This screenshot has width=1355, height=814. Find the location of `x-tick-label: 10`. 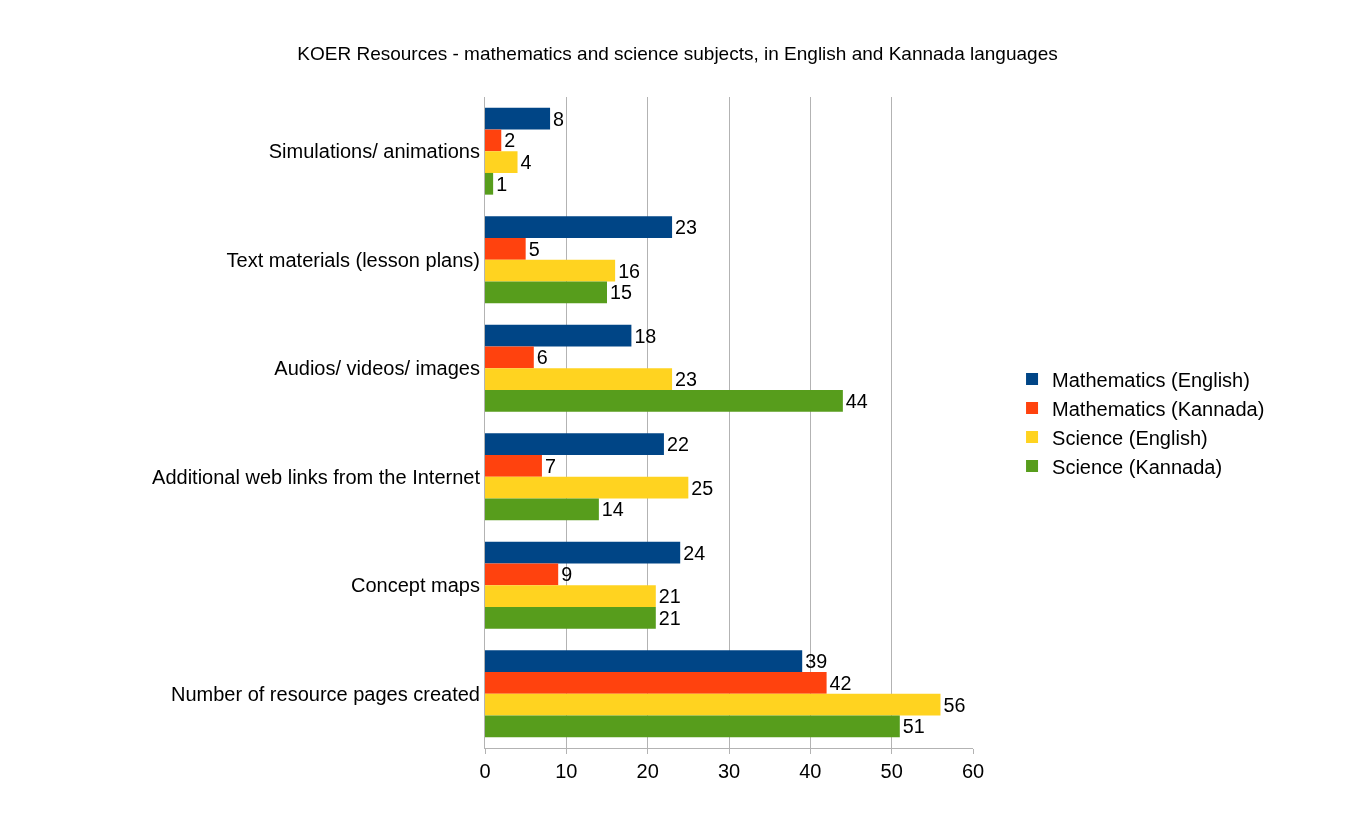

x-tick-label: 10 is located at coordinates (566, 771).